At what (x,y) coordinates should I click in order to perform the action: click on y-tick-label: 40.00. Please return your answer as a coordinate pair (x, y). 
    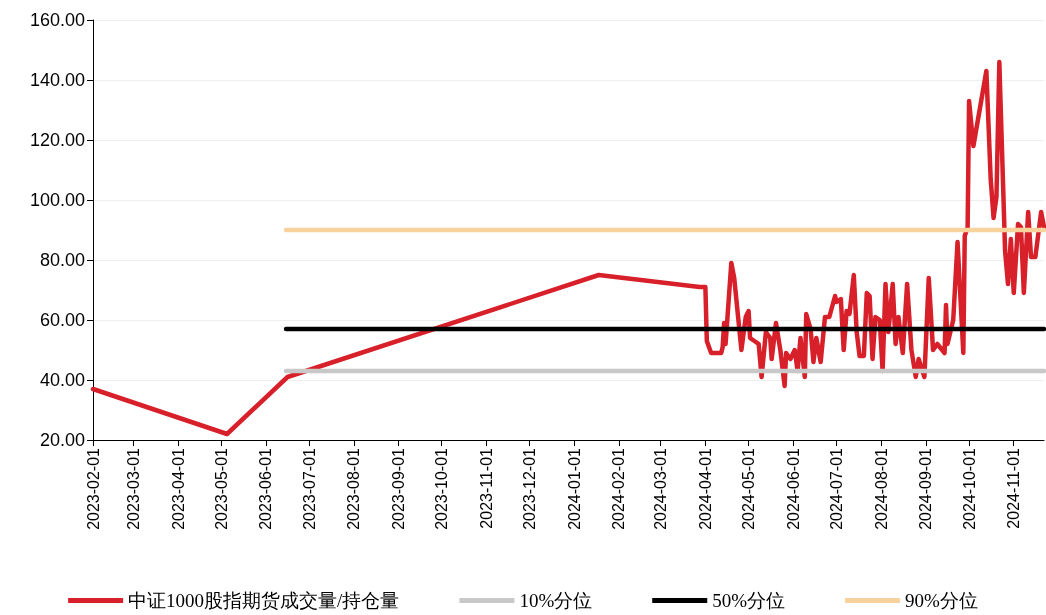
    Looking at the image, I should click on (62, 380).